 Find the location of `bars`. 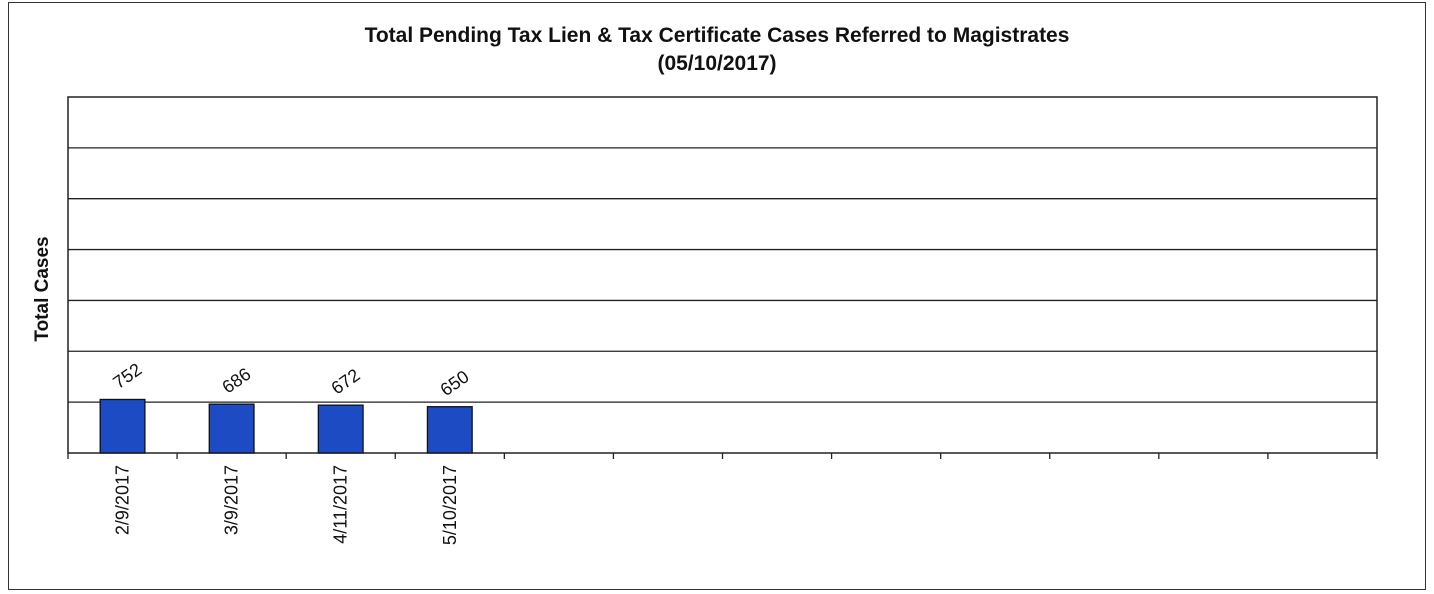

bars is located at coordinates (286, 426).